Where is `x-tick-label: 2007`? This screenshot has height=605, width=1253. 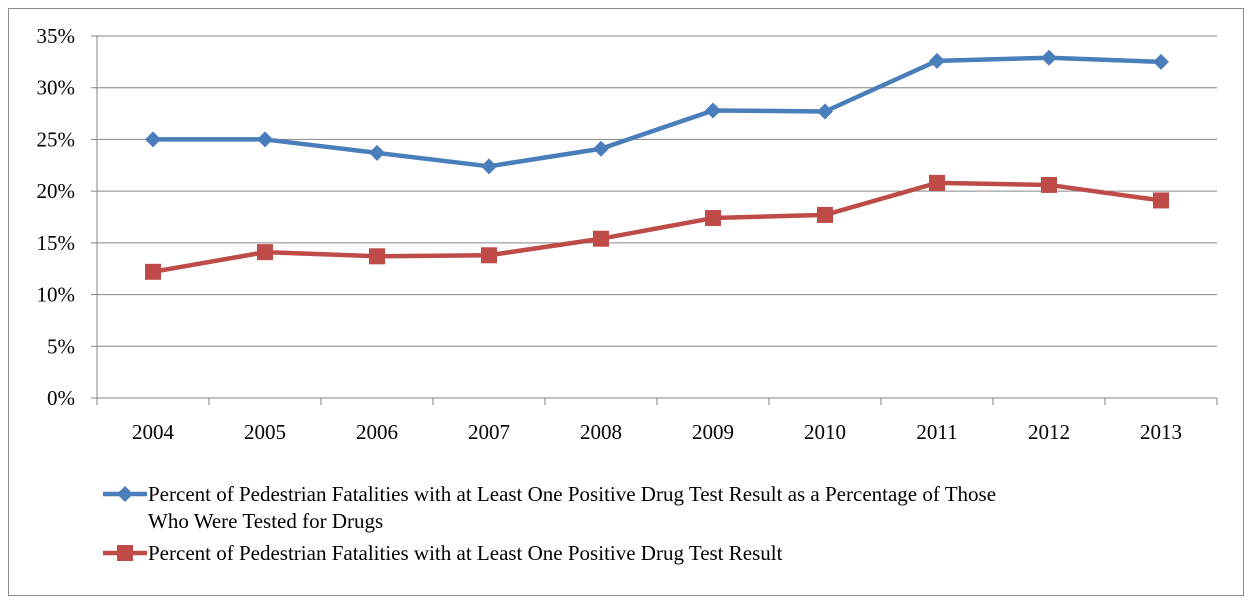 x-tick-label: 2007 is located at coordinates (489, 432).